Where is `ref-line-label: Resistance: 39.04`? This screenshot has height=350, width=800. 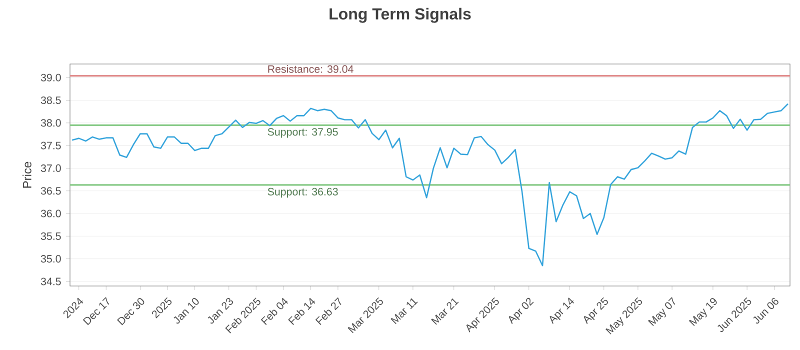 ref-line-label: Resistance: 39.04 is located at coordinates (311, 69).